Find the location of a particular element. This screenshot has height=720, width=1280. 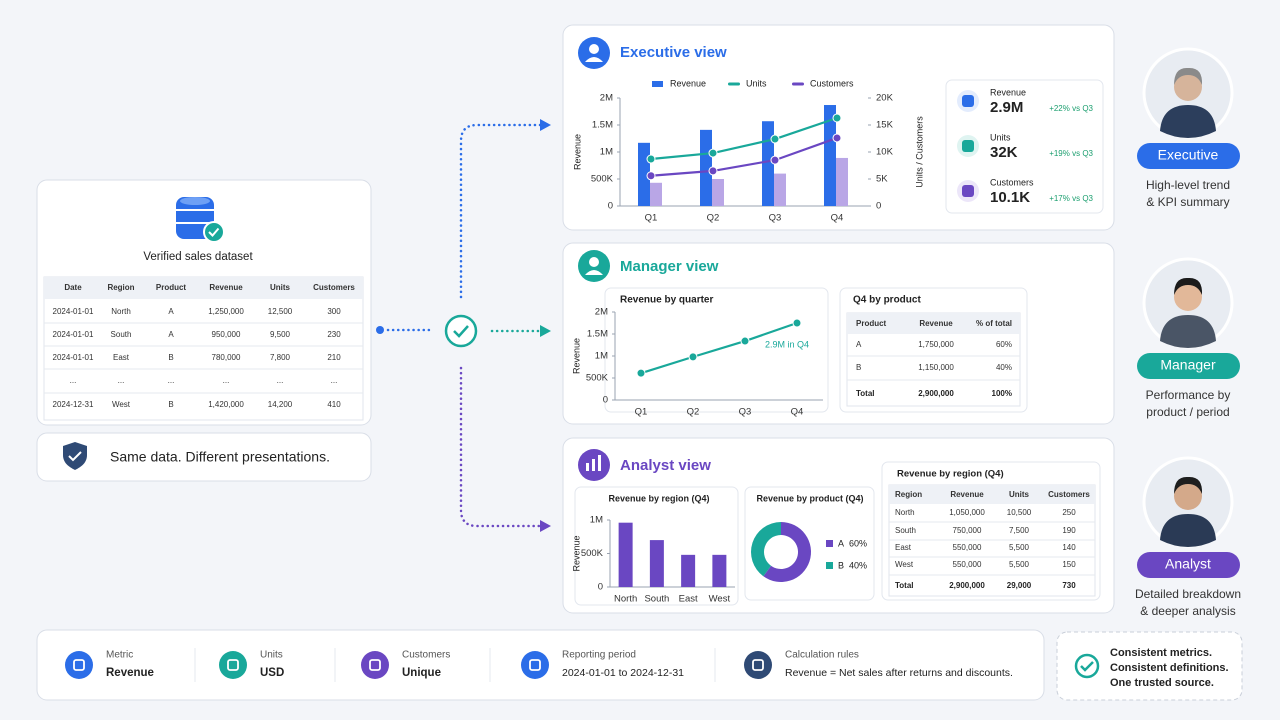

table-header: Date is located at coordinates (73, 287).